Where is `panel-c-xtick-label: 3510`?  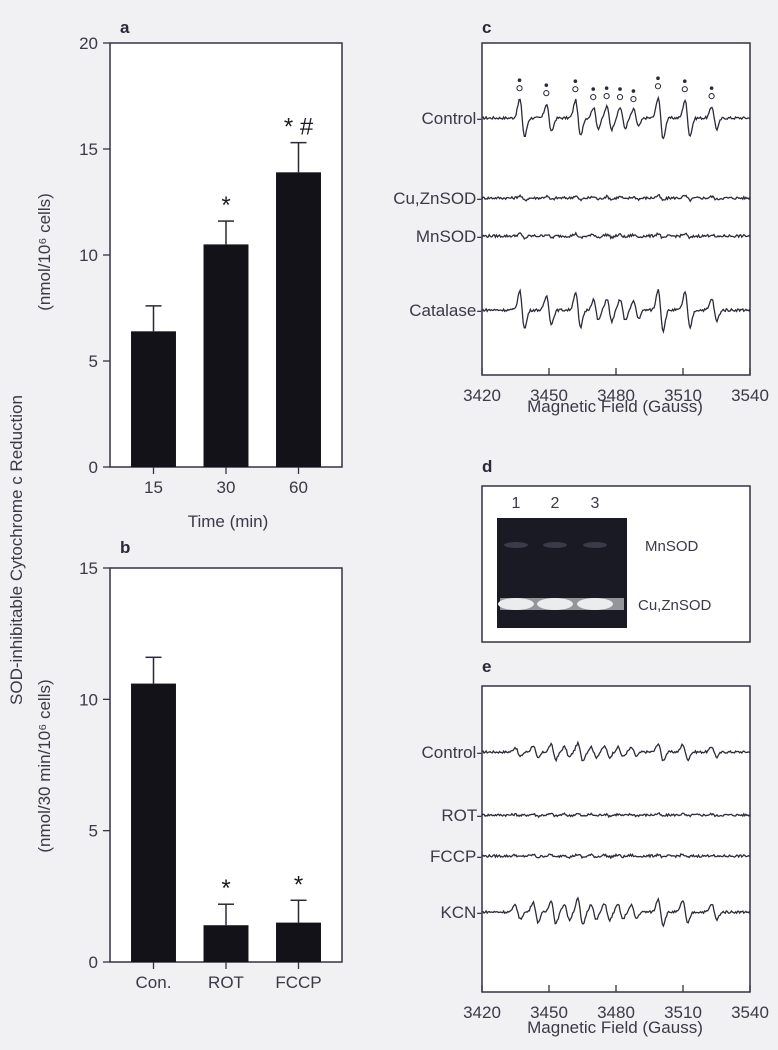
panel-c-xtick-label: 3510 is located at coordinates (683, 395).